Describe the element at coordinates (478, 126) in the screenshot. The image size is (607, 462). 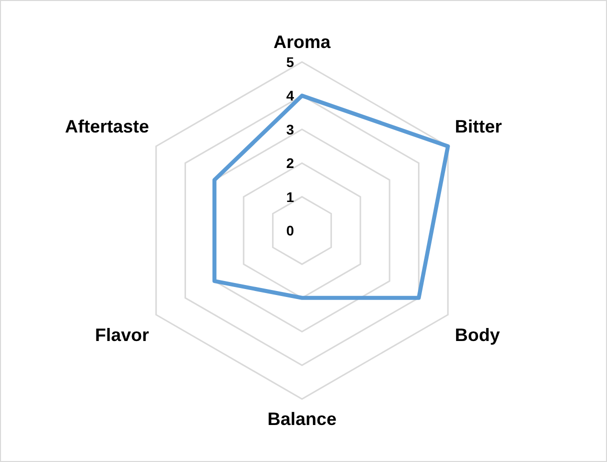
I see `spoke-label: Bitter` at that location.